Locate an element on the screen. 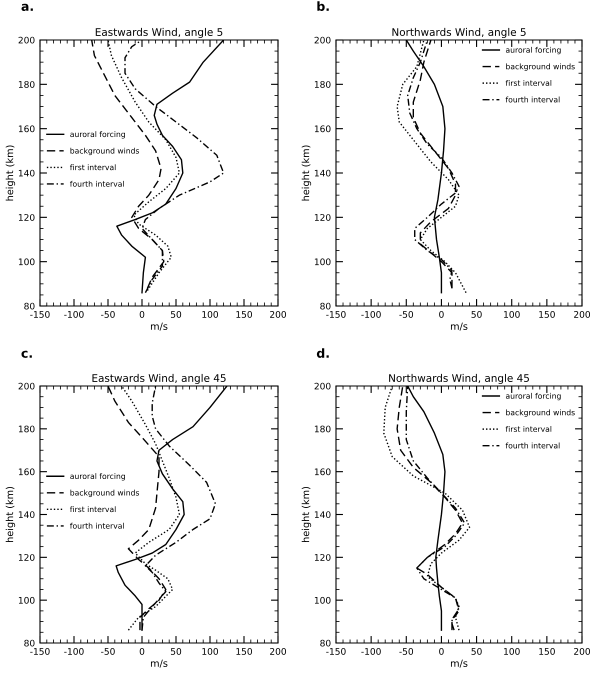 The height and width of the screenshot is (676, 592). text: b. is located at coordinates (323, 6).